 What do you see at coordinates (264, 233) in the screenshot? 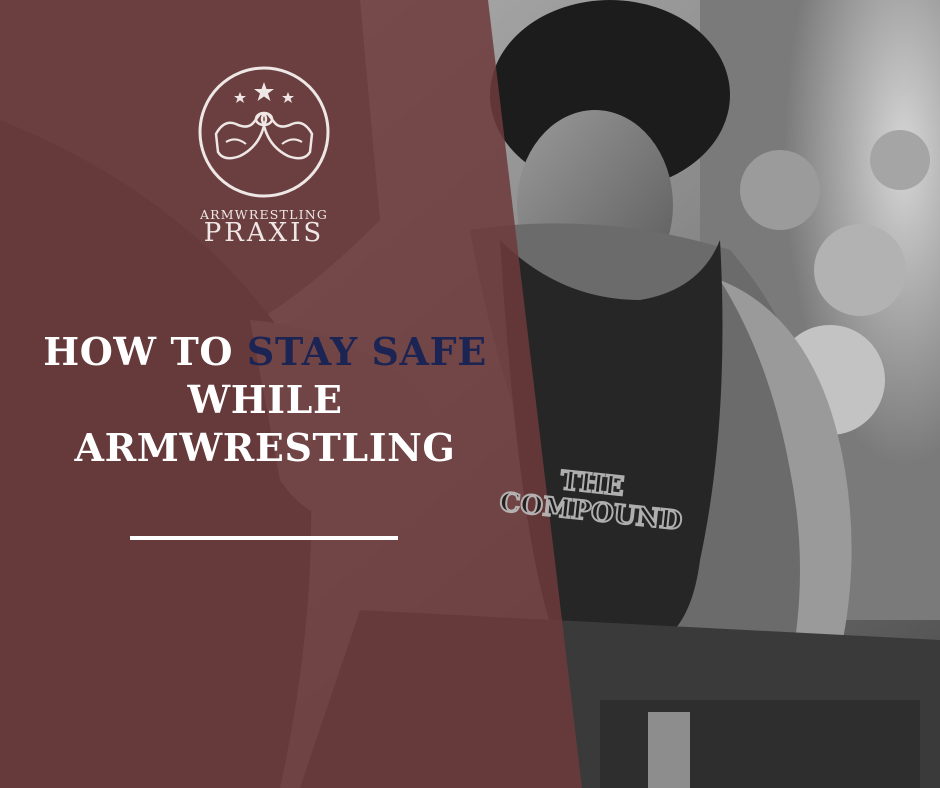
I see `brand-name: PRAXIS` at bounding box center [264, 233].